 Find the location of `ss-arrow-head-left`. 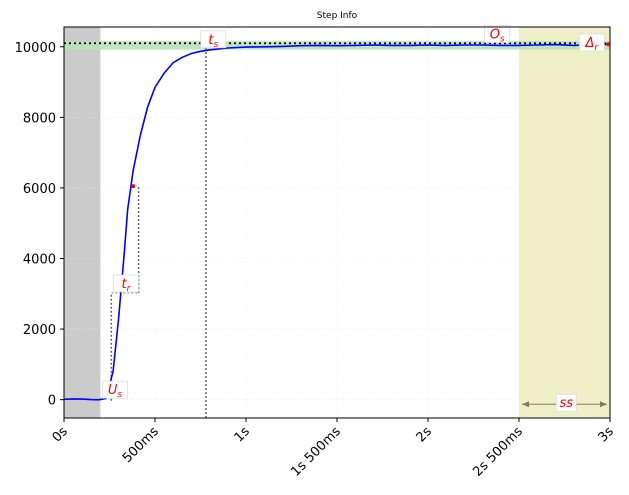

ss-arrow-head-left is located at coordinates (525, 404).